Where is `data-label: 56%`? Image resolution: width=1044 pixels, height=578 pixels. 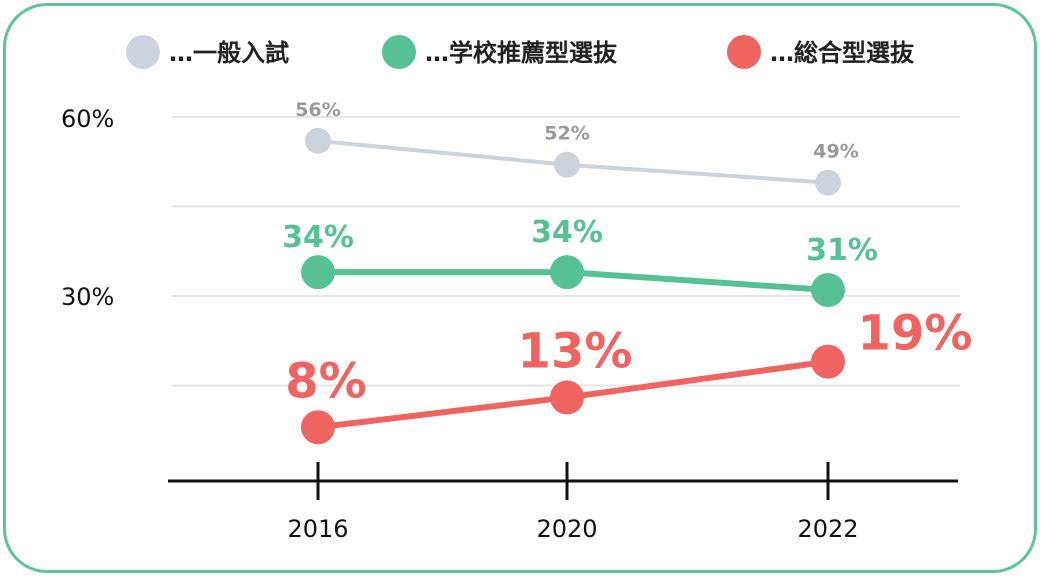 data-label: 56% is located at coordinates (317, 110).